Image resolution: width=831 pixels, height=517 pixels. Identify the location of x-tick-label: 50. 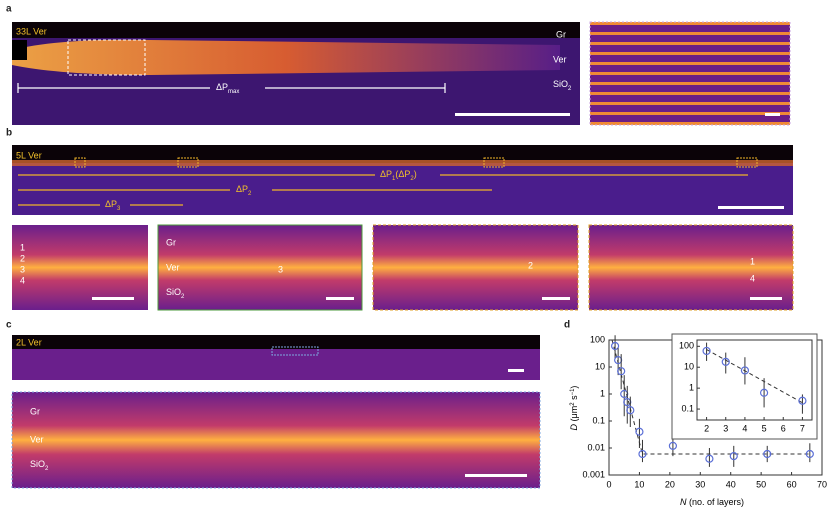
(761, 484).